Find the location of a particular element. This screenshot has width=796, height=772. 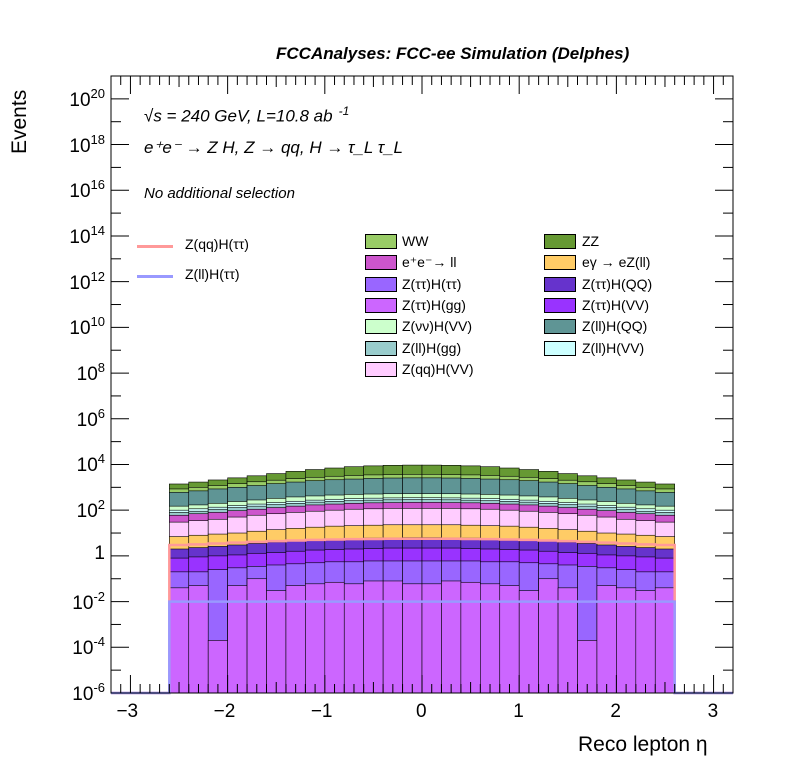

x-tick-label: 3 is located at coordinates (713, 711).